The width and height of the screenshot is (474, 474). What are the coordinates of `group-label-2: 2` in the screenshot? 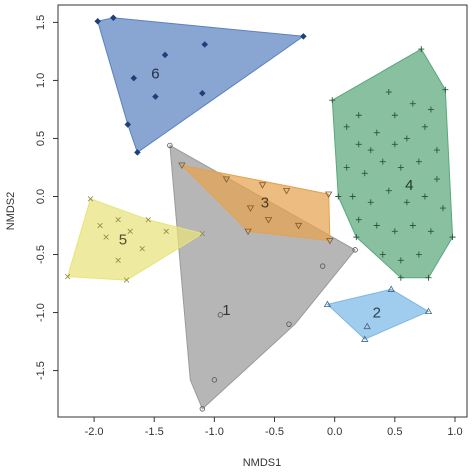 It's located at (377, 313).